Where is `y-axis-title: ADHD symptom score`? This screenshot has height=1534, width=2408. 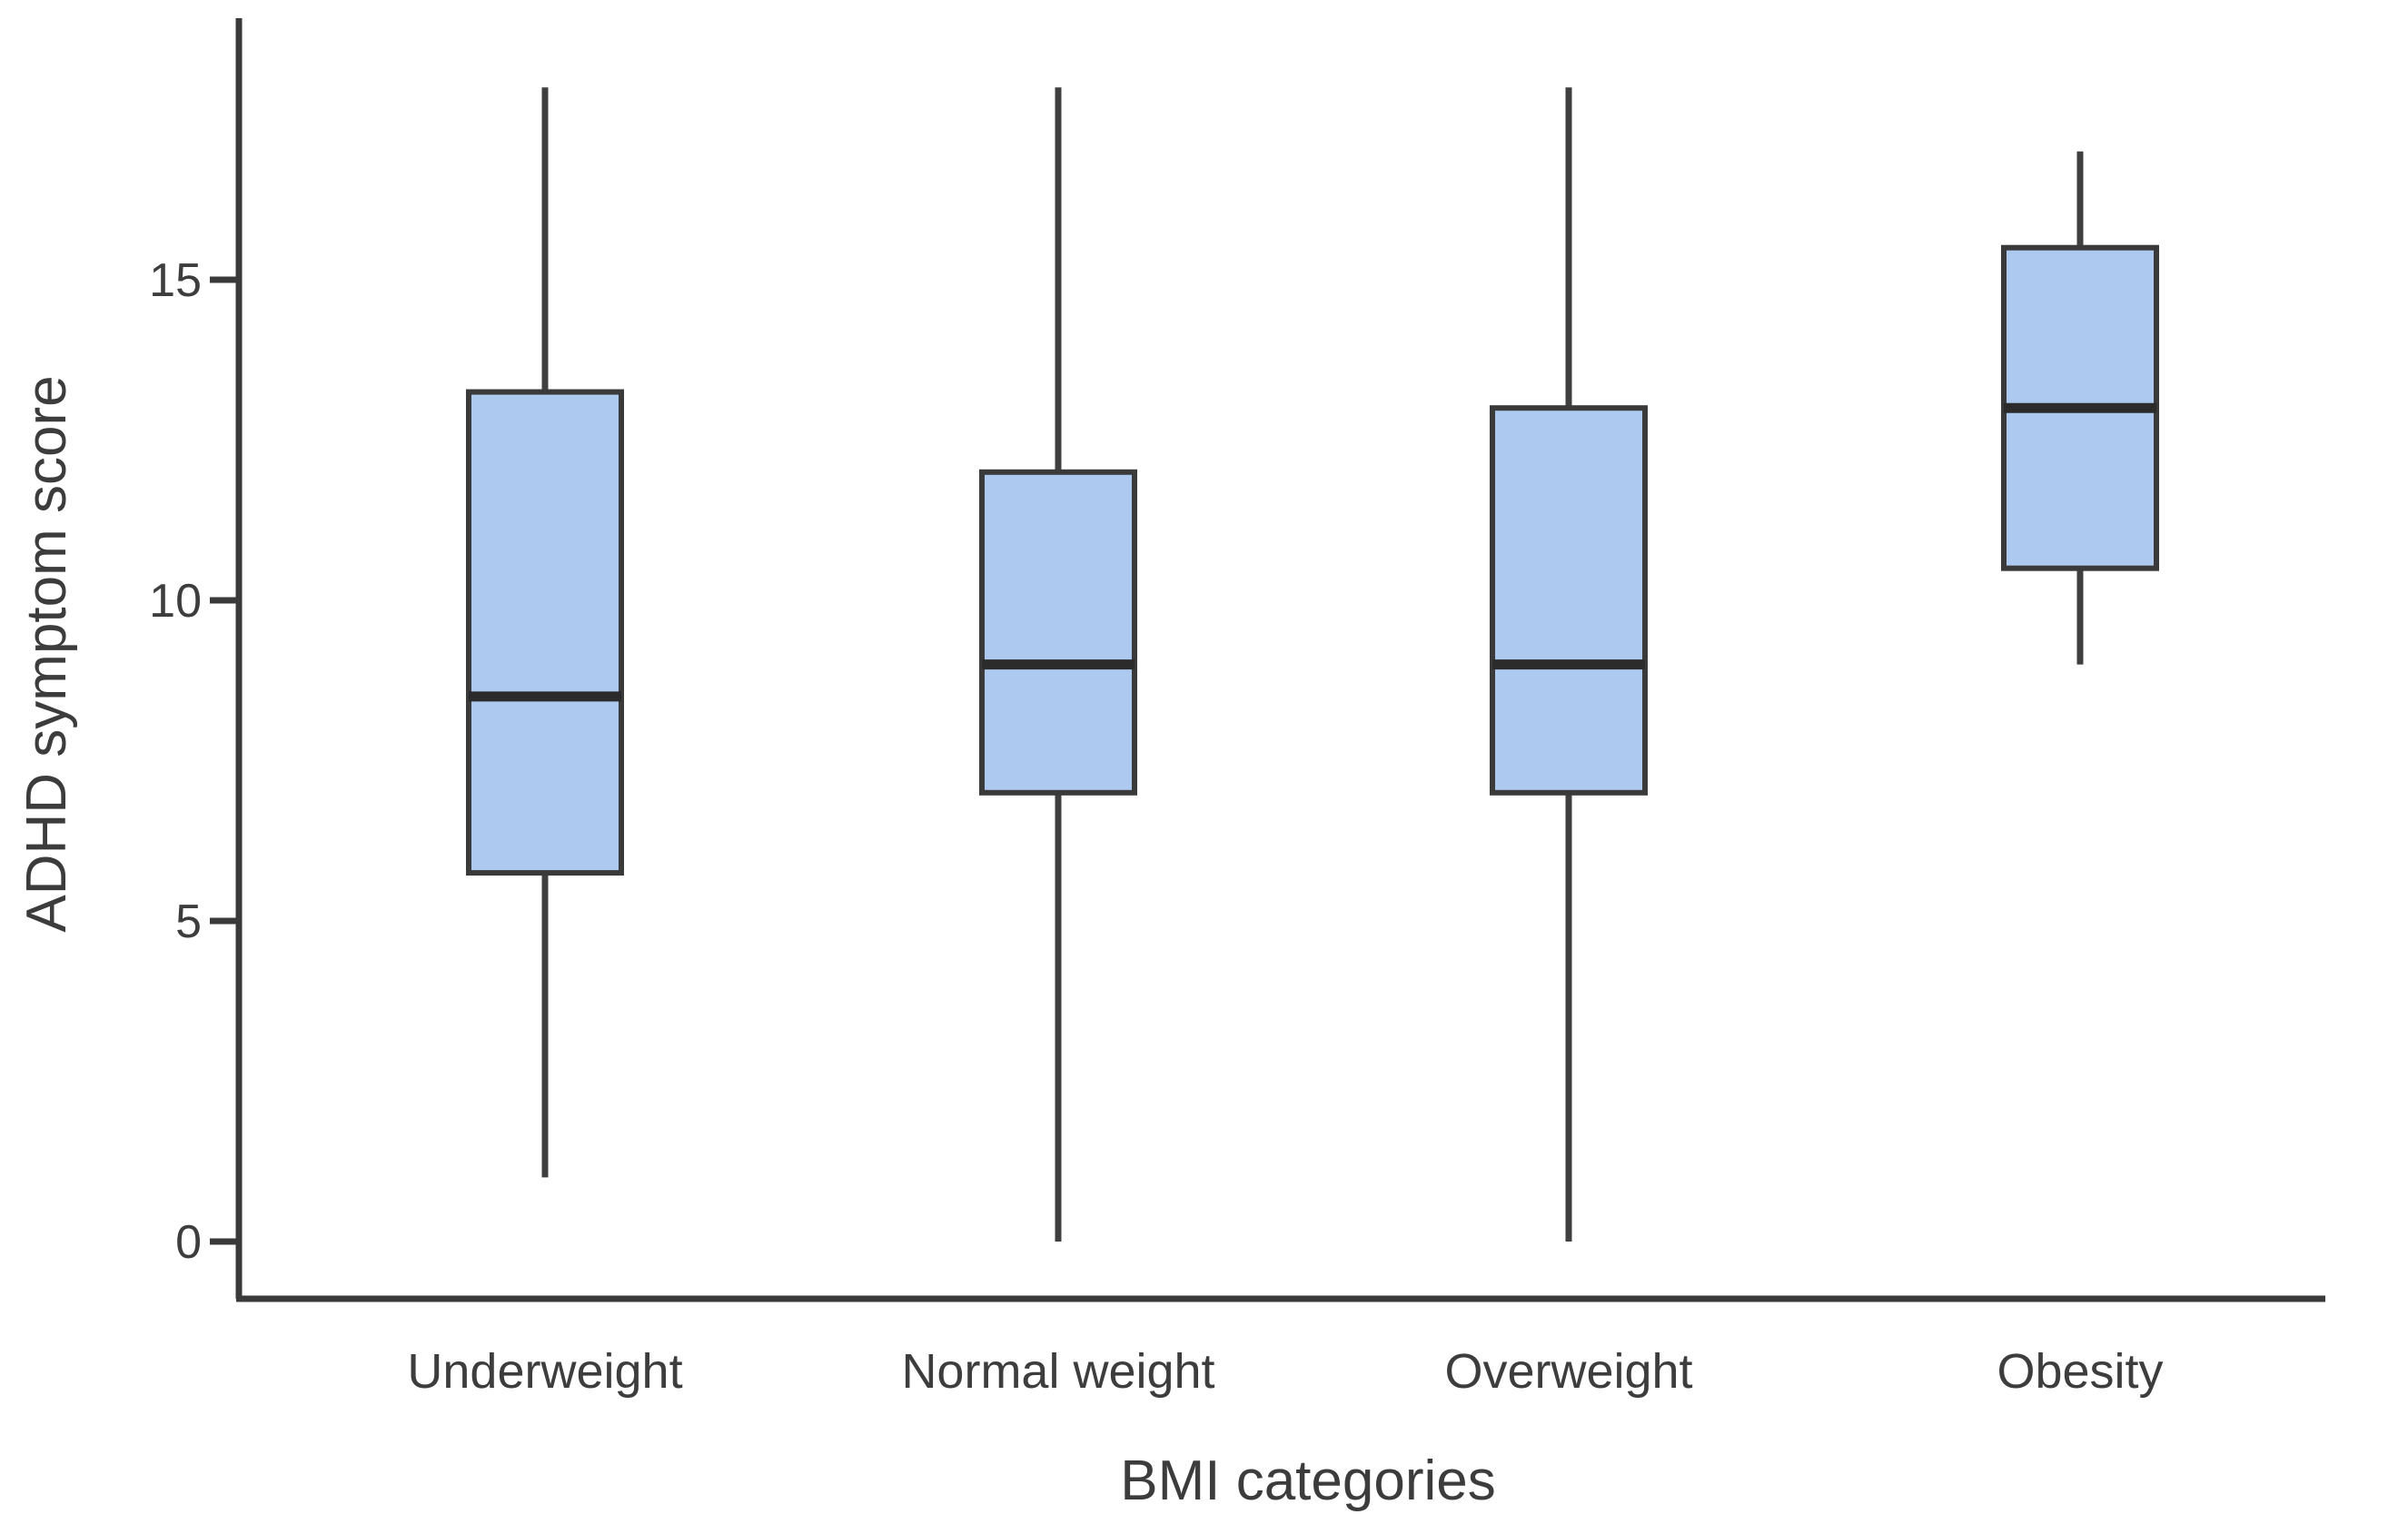
y-axis-title: ADHD symptom score is located at coordinates (46, 654).